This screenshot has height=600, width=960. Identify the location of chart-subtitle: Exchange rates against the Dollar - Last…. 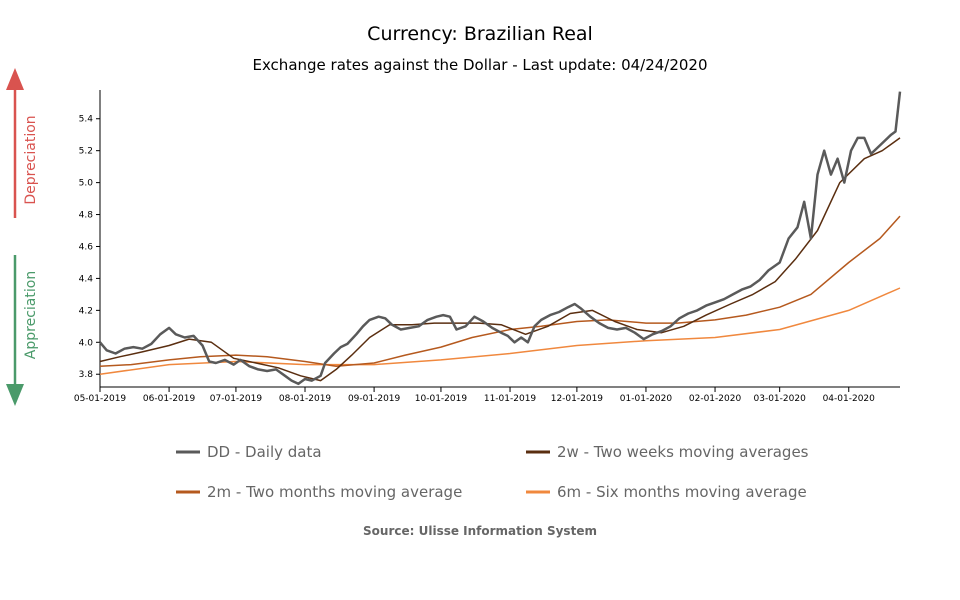
(479, 65).